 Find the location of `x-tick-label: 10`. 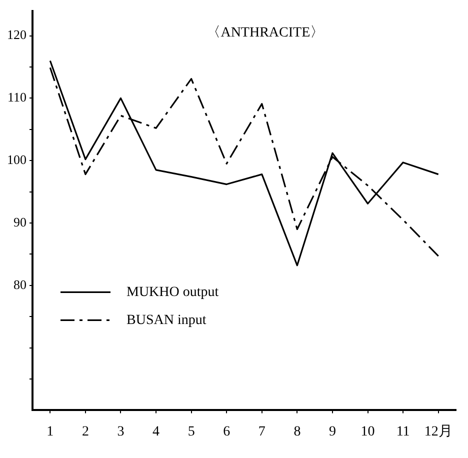

x-tick-label: 10 is located at coordinates (367, 432).